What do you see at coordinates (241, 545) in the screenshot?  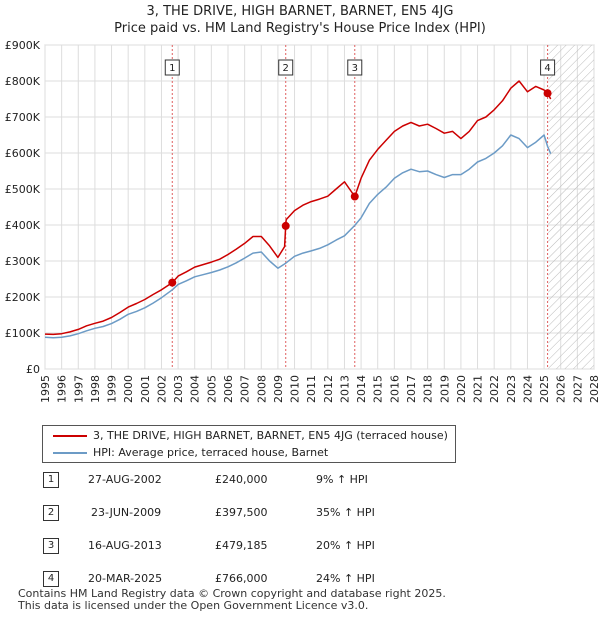 I see `sale-price: £479,185` at bounding box center [241, 545].